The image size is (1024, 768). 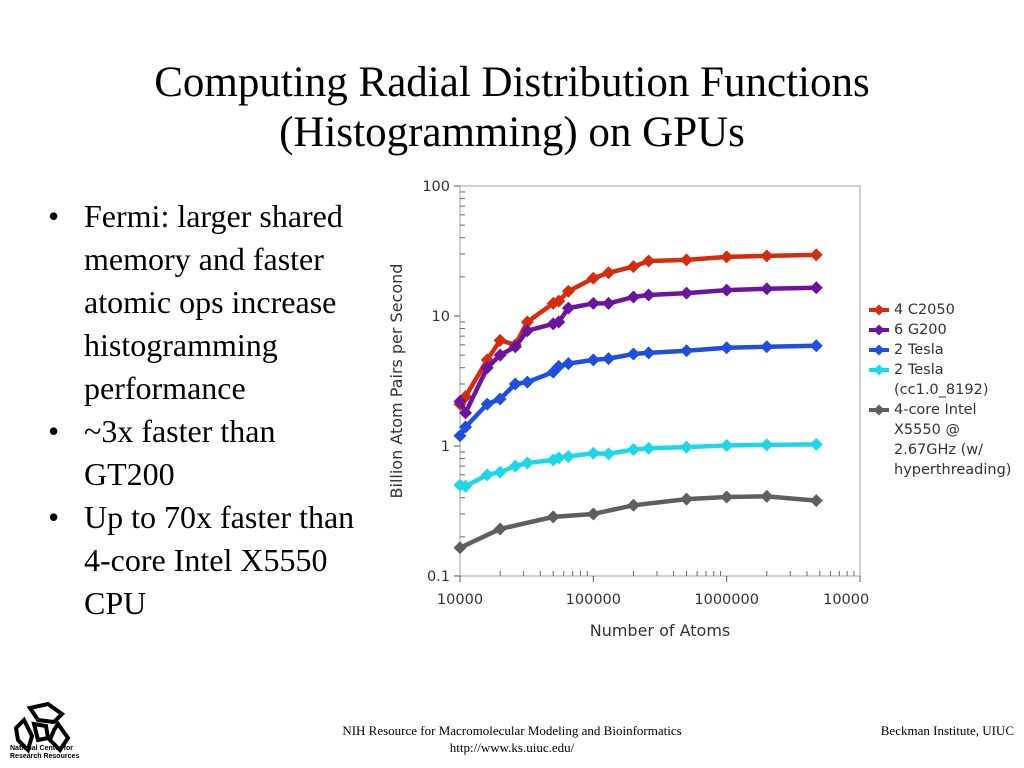 I want to click on title-line-2: (Histogramming) on GPUs, so click(x=512, y=132).